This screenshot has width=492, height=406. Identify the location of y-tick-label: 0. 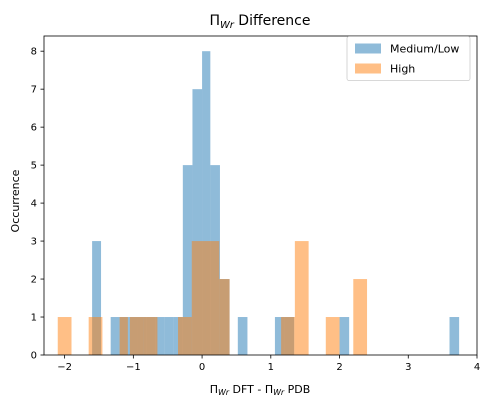
(34, 356).